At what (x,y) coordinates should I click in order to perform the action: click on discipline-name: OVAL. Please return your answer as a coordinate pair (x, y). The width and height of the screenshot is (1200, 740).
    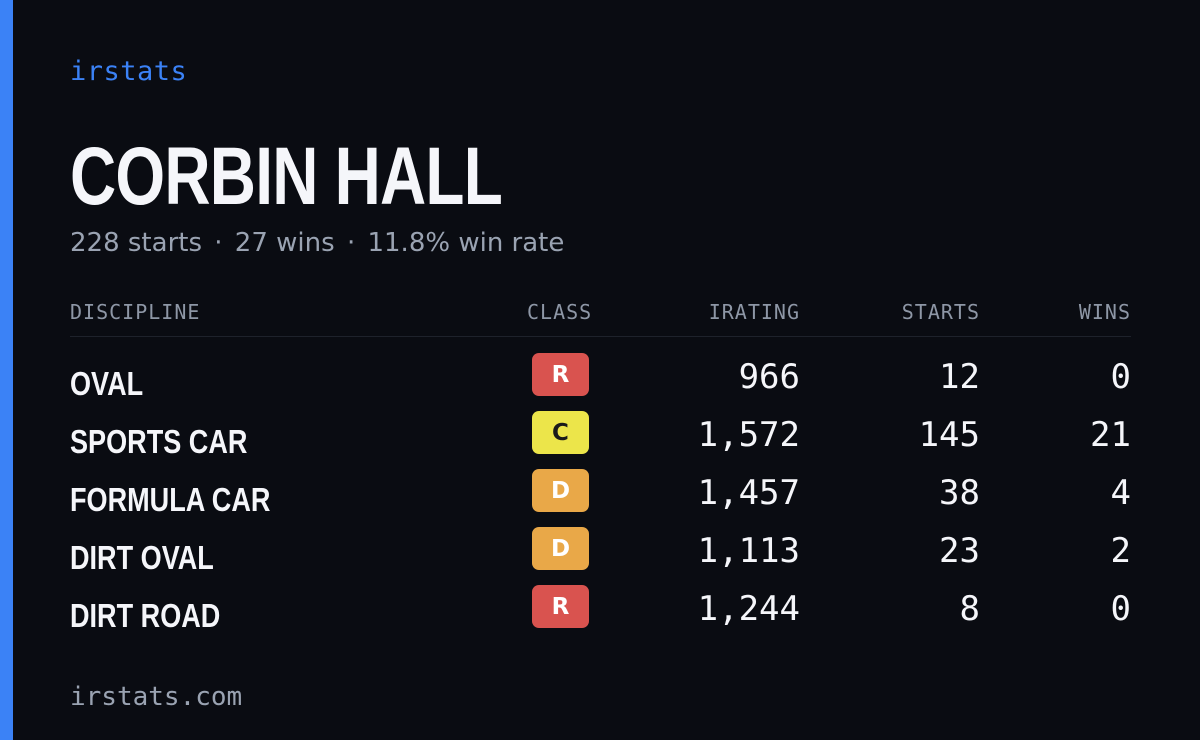
    Looking at the image, I should click on (107, 383).